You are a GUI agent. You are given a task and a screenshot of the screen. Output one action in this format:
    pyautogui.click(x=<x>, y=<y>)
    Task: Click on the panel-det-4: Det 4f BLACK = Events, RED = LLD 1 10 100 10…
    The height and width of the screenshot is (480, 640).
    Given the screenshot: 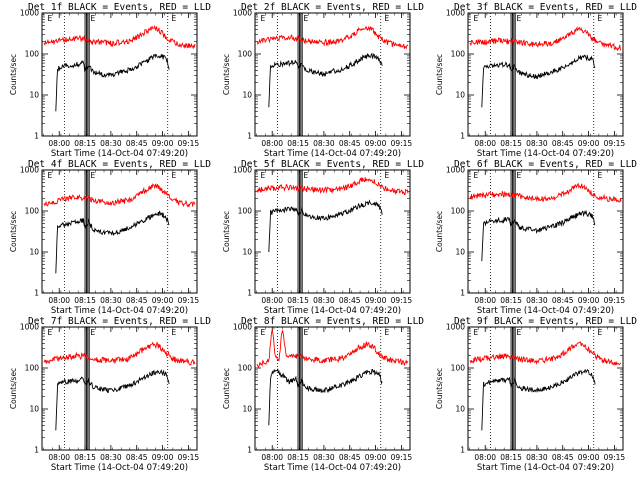 What is the action you would take?
    pyautogui.click(x=110, y=237)
    